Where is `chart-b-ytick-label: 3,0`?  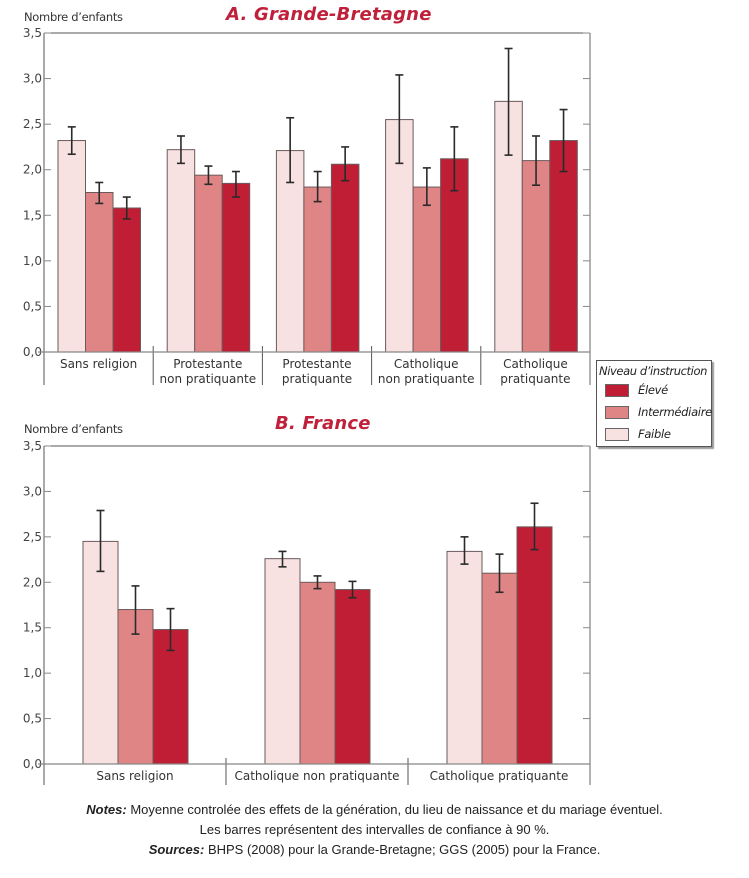 chart-b-ytick-label: 3,0 is located at coordinates (32, 491).